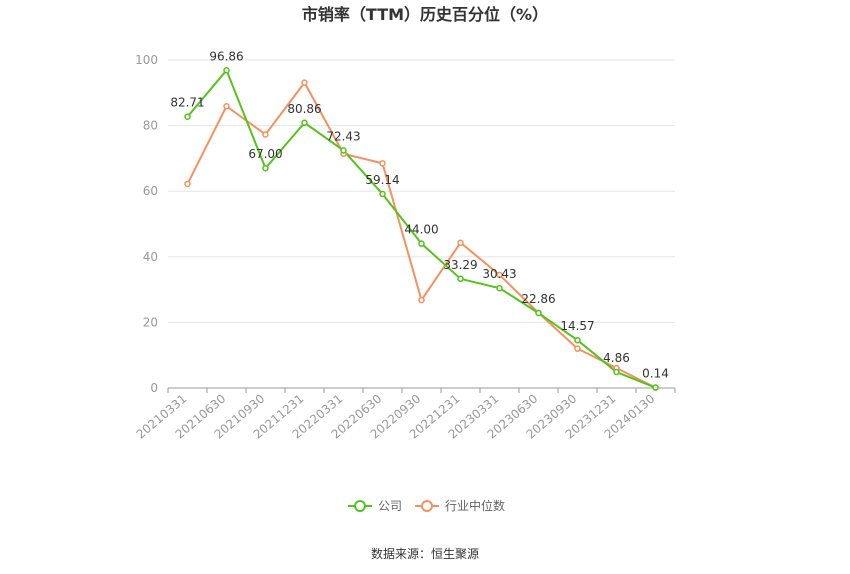  What do you see at coordinates (375, 506) in the screenshot?
I see `legend-item-0: 公司` at bounding box center [375, 506].